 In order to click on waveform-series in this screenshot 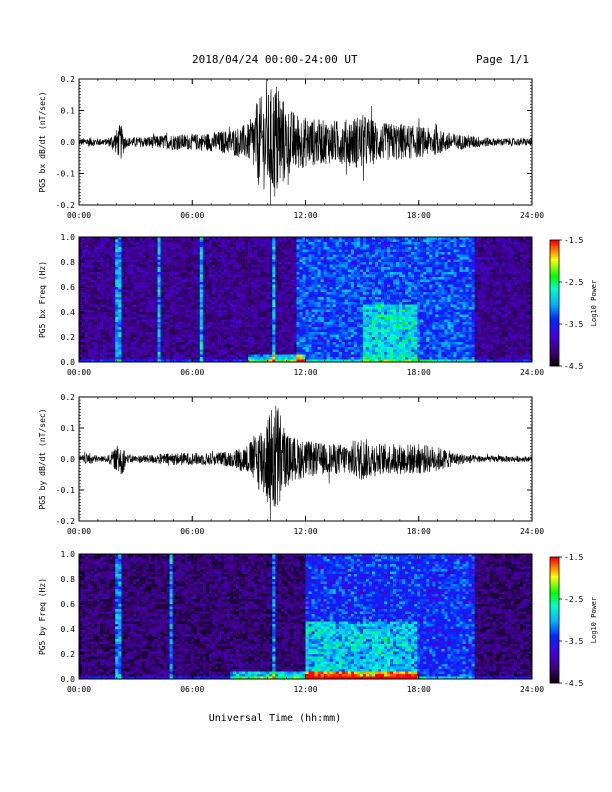, I will do `click(305, 142)`.